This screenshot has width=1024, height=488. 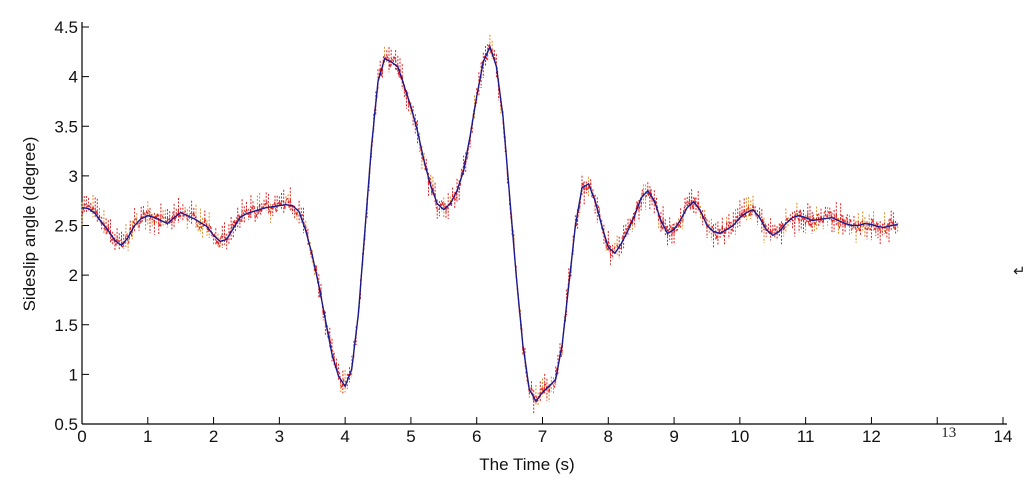 I want to click on y-tick-label: 1.5, so click(x=66, y=325).